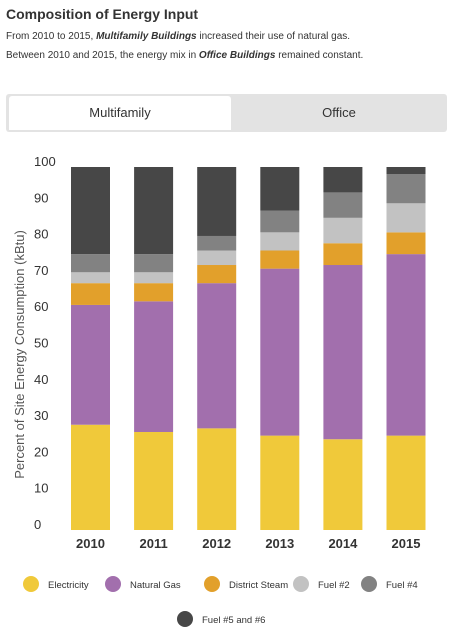 Image resolution: width=457 pixels, height=641 pixels. I want to click on subtitle-1-pre: From 2010 to 2015,, so click(51, 36).